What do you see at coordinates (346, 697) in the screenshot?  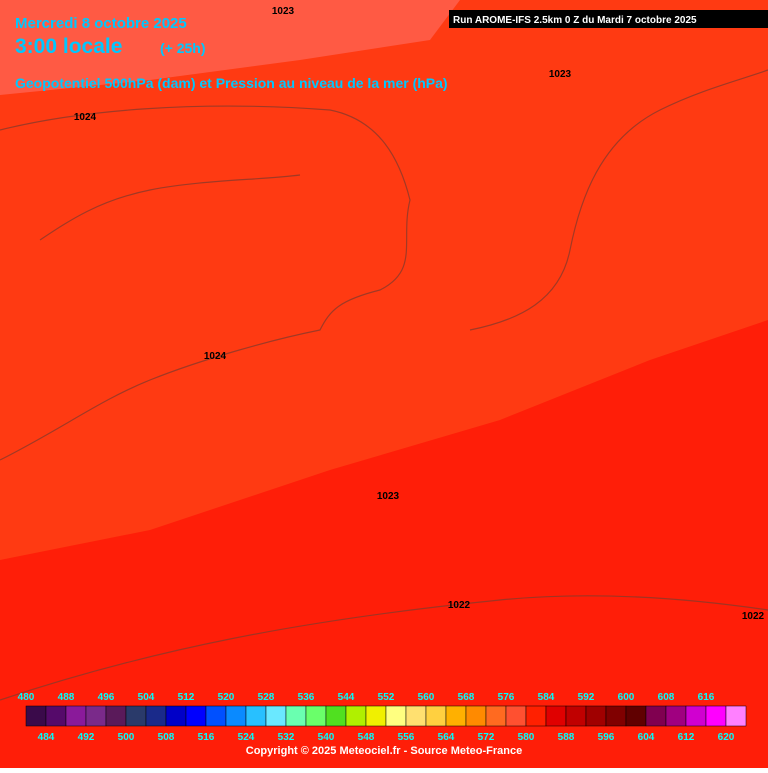 I see `scale-label: 544` at bounding box center [346, 697].